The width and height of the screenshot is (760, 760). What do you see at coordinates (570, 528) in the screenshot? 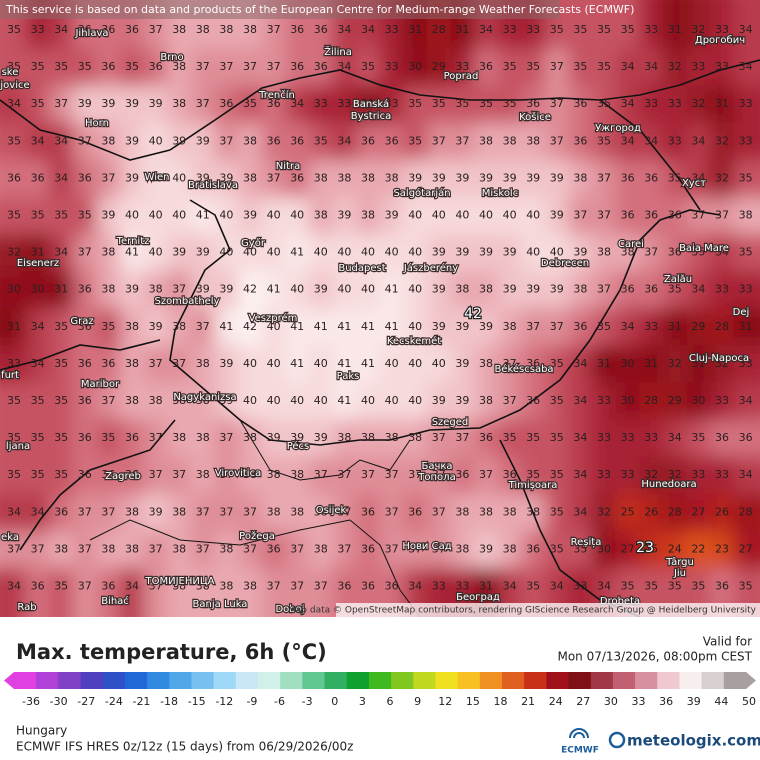
I see `border` at bounding box center [570, 528].